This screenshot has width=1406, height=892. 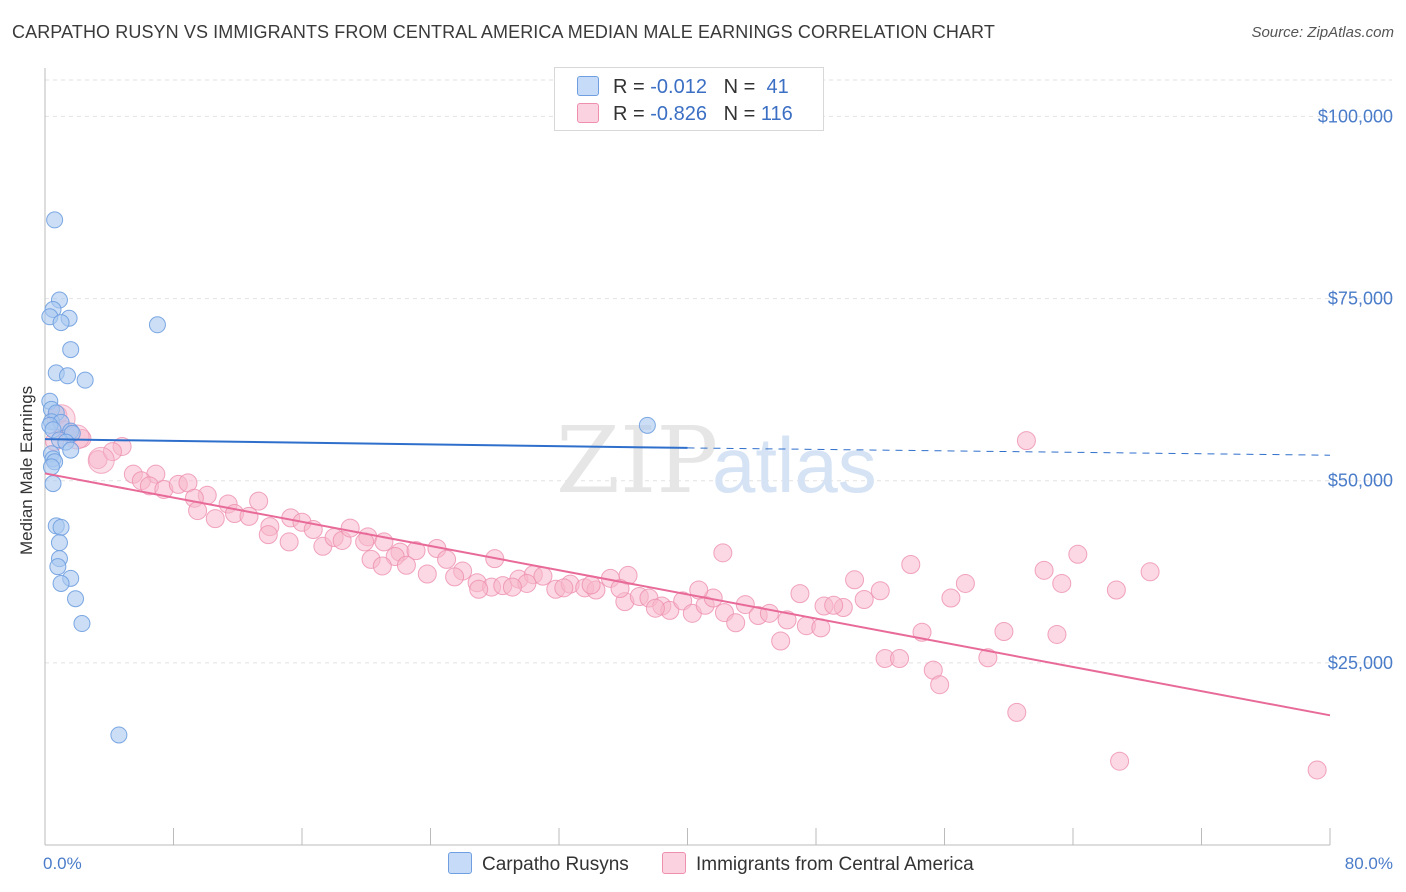 What do you see at coordinates (1355, 116) in the screenshot?
I see `y-tick-label: $100,000` at bounding box center [1355, 116].